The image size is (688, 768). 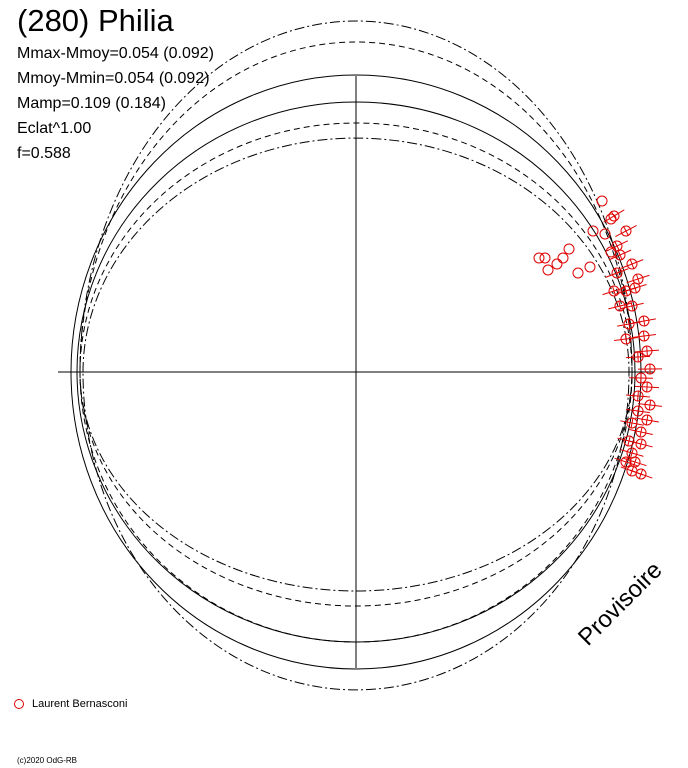 What do you see at coordinates (54, 128) in the screenshot?
I see `stat-eclat: Eclat^1.00` at bounding box center [54, 128].